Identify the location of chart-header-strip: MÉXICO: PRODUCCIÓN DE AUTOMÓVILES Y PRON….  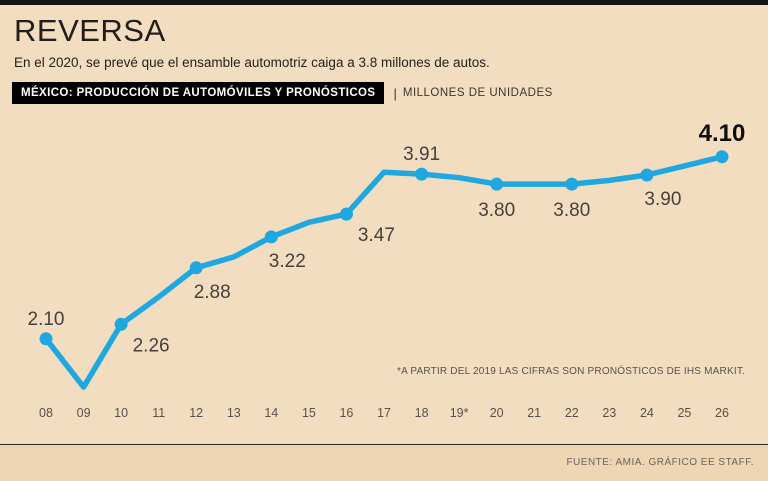
(384, 93).